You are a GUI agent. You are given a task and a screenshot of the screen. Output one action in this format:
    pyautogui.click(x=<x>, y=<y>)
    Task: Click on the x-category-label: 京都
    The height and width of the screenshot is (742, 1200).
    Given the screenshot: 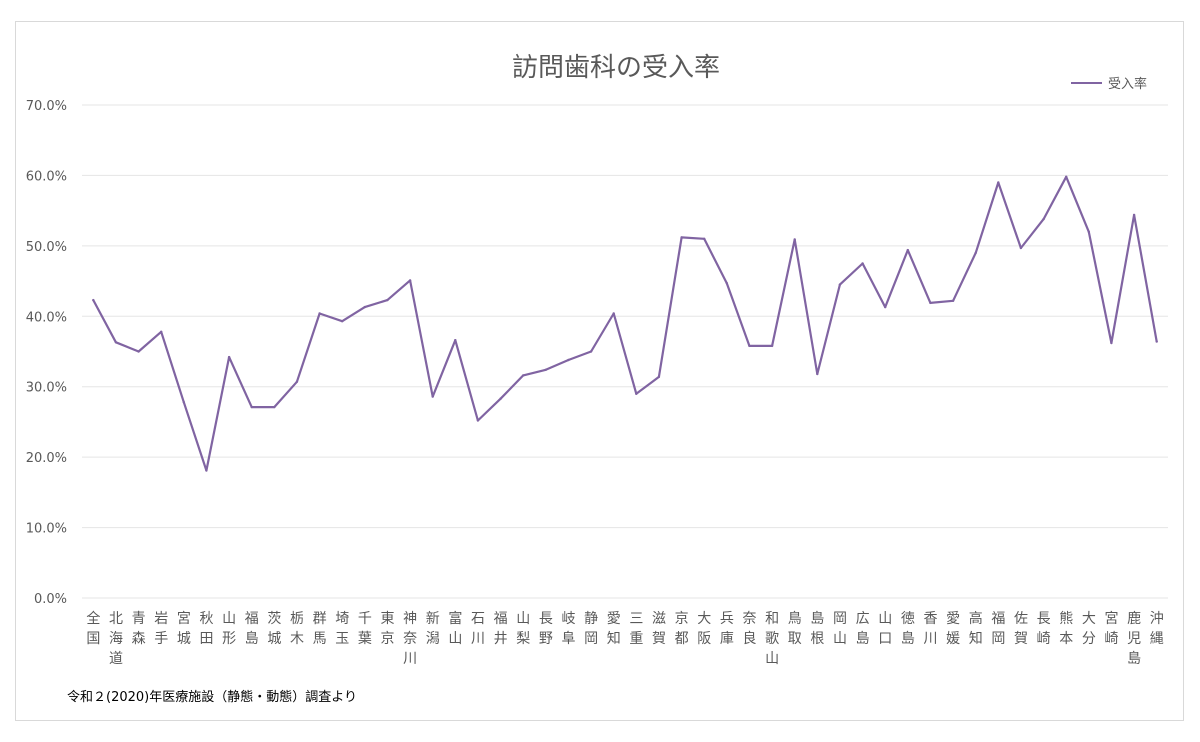 What is the action you would take?
    pyautogui.click(x=682, y=629)
    